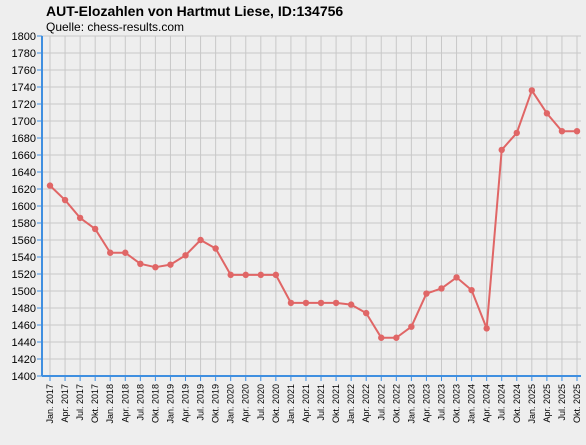 The width and height of the screenshot is (586, 445). I want to click on y-tick-label: 1680, so click(24, 139).